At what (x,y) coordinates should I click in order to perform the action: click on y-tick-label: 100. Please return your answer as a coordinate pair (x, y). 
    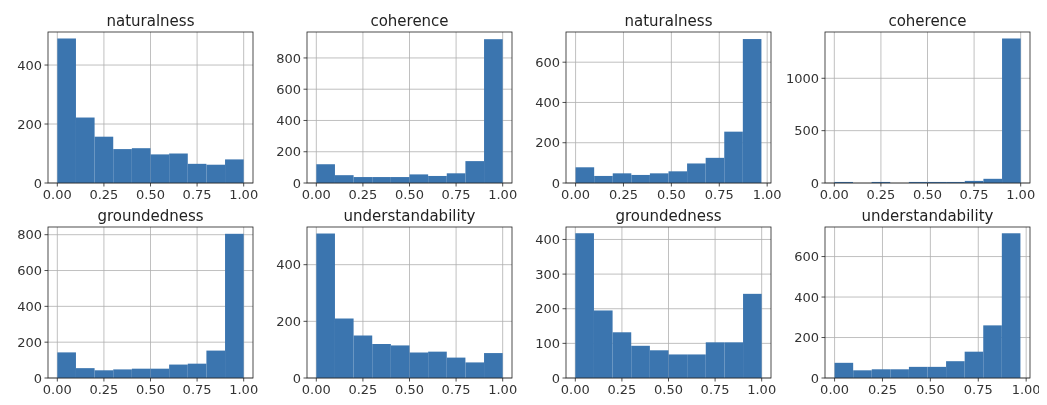
    Looking at the image, I should click on (547, 343).